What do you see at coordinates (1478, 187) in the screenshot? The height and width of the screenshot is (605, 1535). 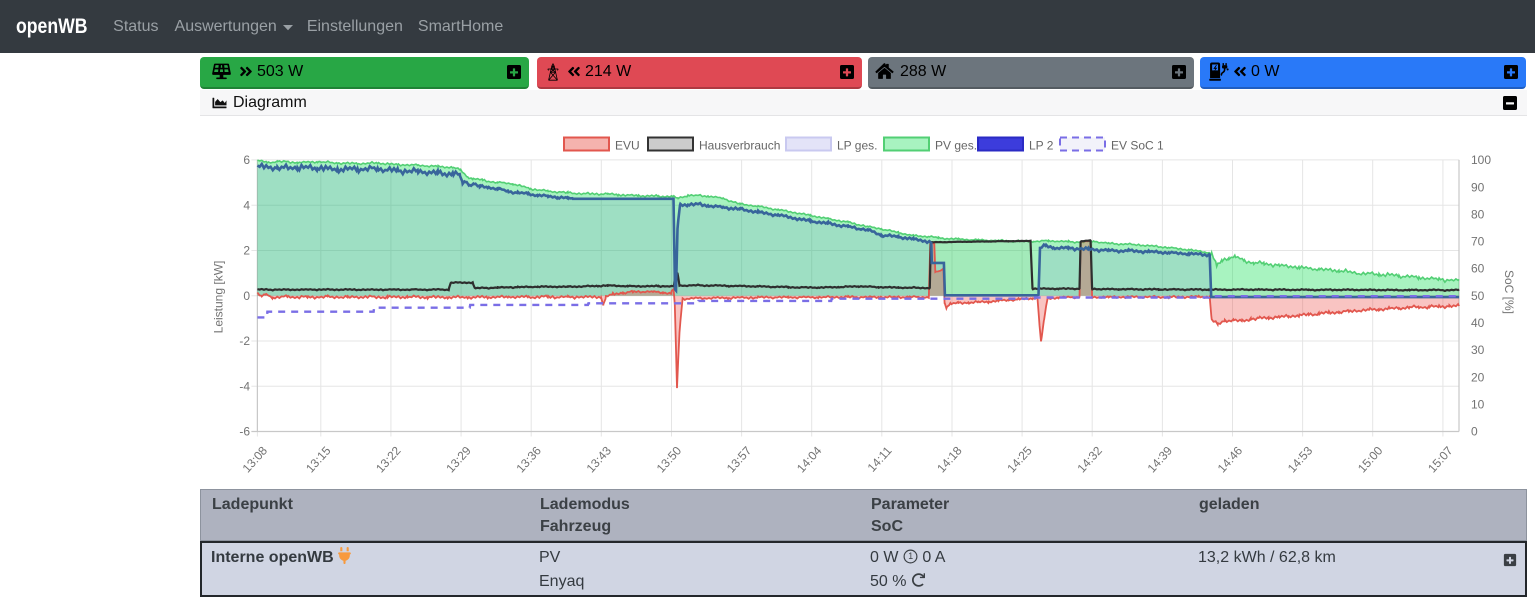 I see `svg-text: 90` at bounding box center [1478, 187].